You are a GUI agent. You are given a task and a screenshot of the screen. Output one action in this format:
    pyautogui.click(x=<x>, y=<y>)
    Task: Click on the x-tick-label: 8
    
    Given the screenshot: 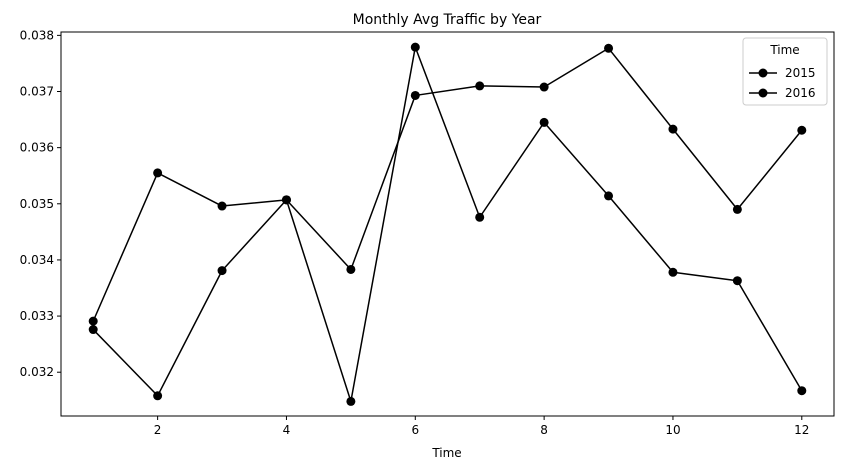 What is the action you would take?
    pyautogui.click(x=544, y=430)
    